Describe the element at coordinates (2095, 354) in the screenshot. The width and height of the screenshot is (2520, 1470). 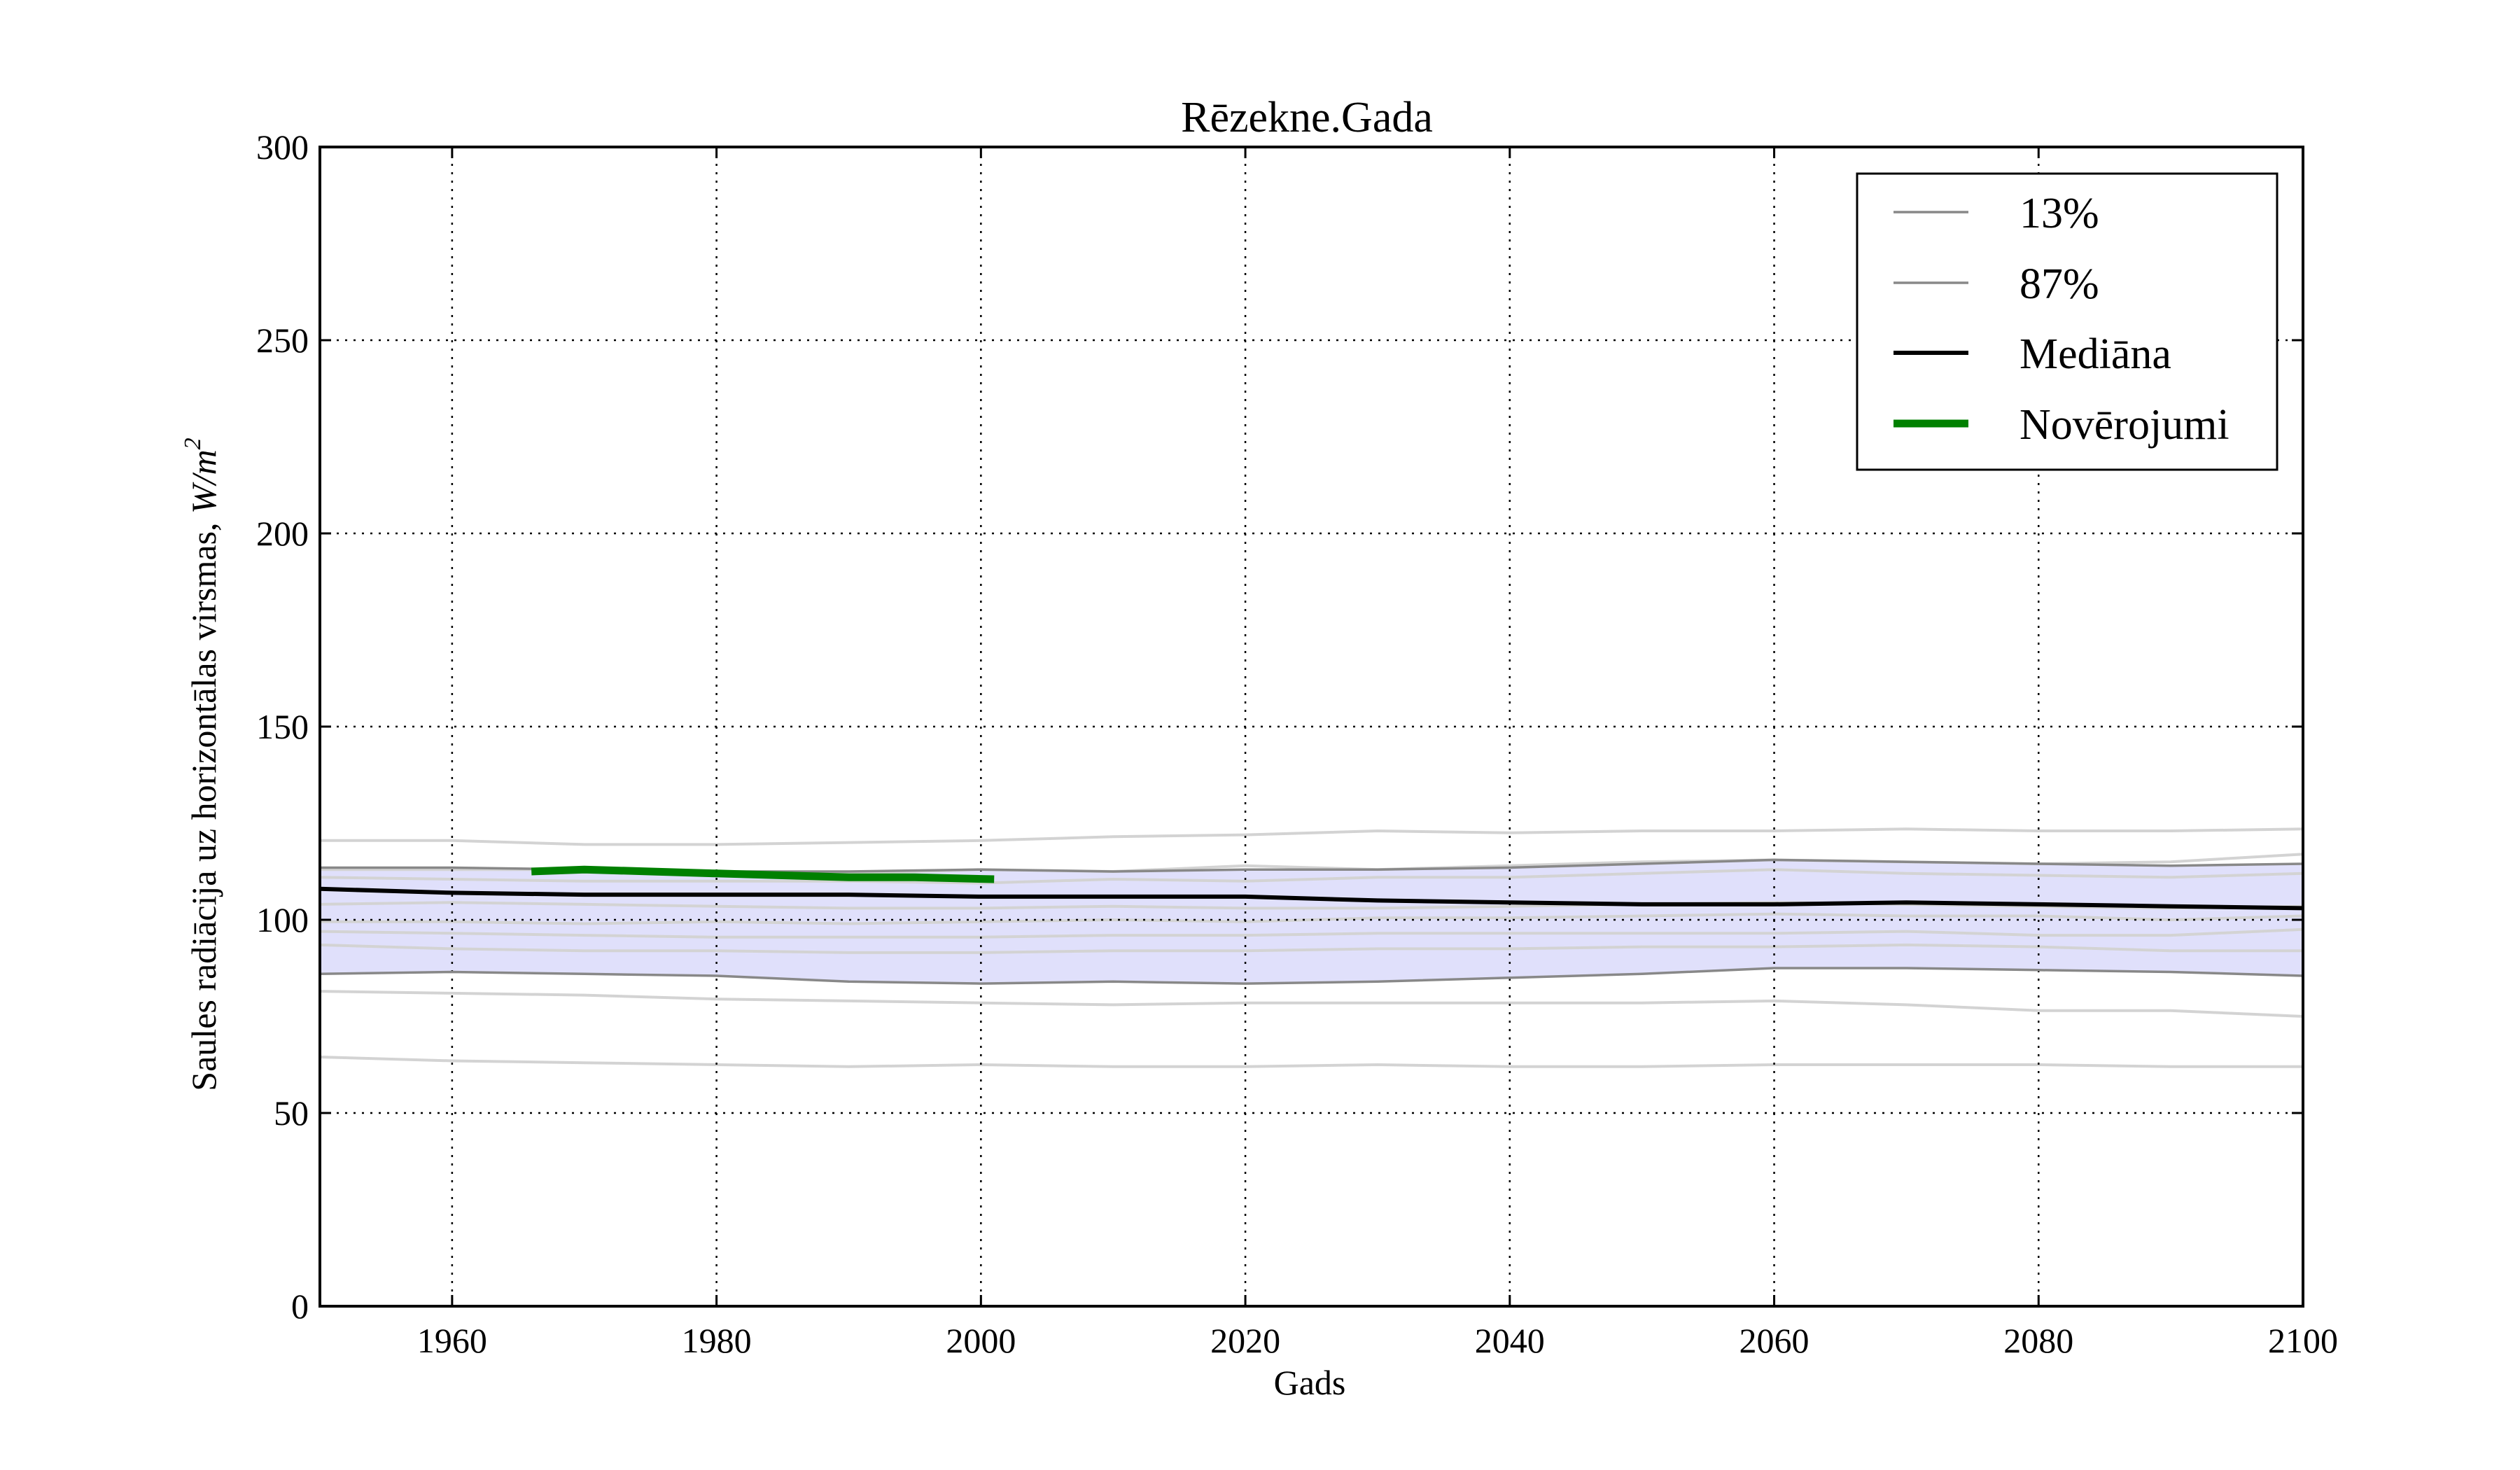
I see `legend-label-3: Mediāna` at that location.